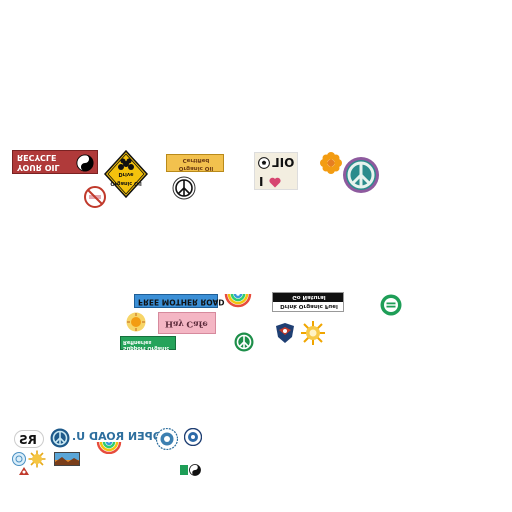 This screenshot has height=512, width=512. I want to click on peace-badge-small, so click(184, 188).